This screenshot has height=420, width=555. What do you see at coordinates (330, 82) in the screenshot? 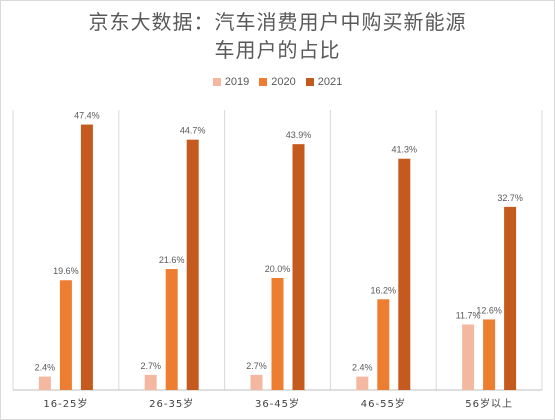
I see `legend-label-2021: 2021` at bounding box center [330, 82].